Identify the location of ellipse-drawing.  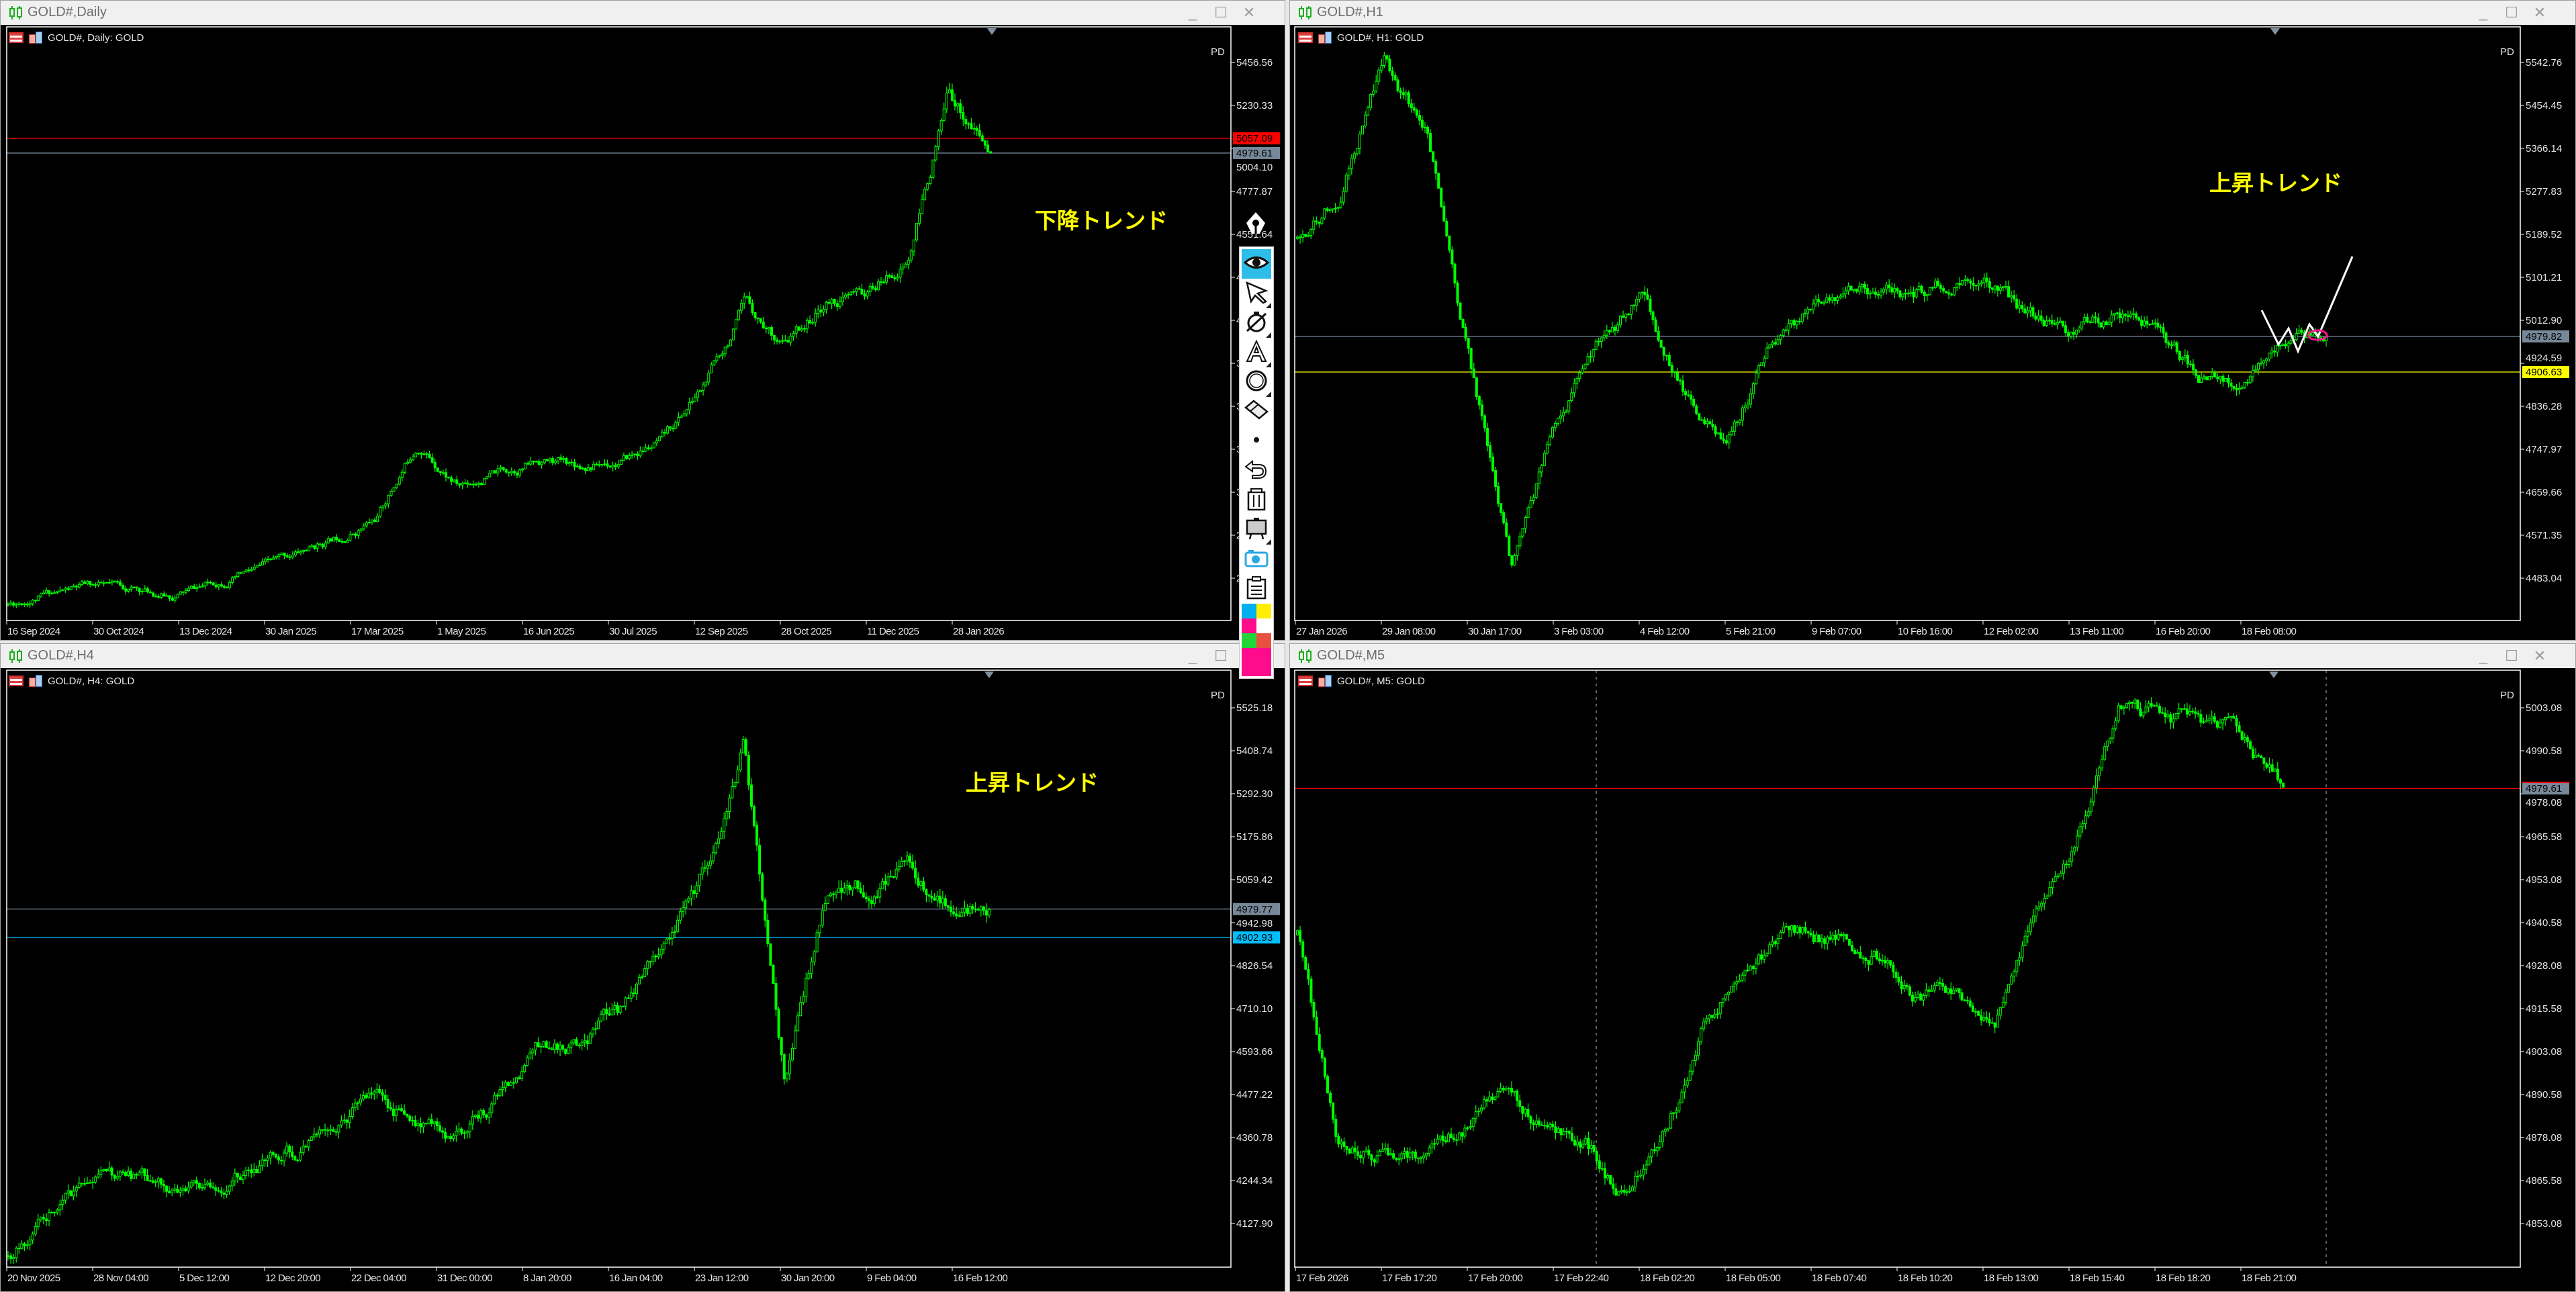
(2317, 335).